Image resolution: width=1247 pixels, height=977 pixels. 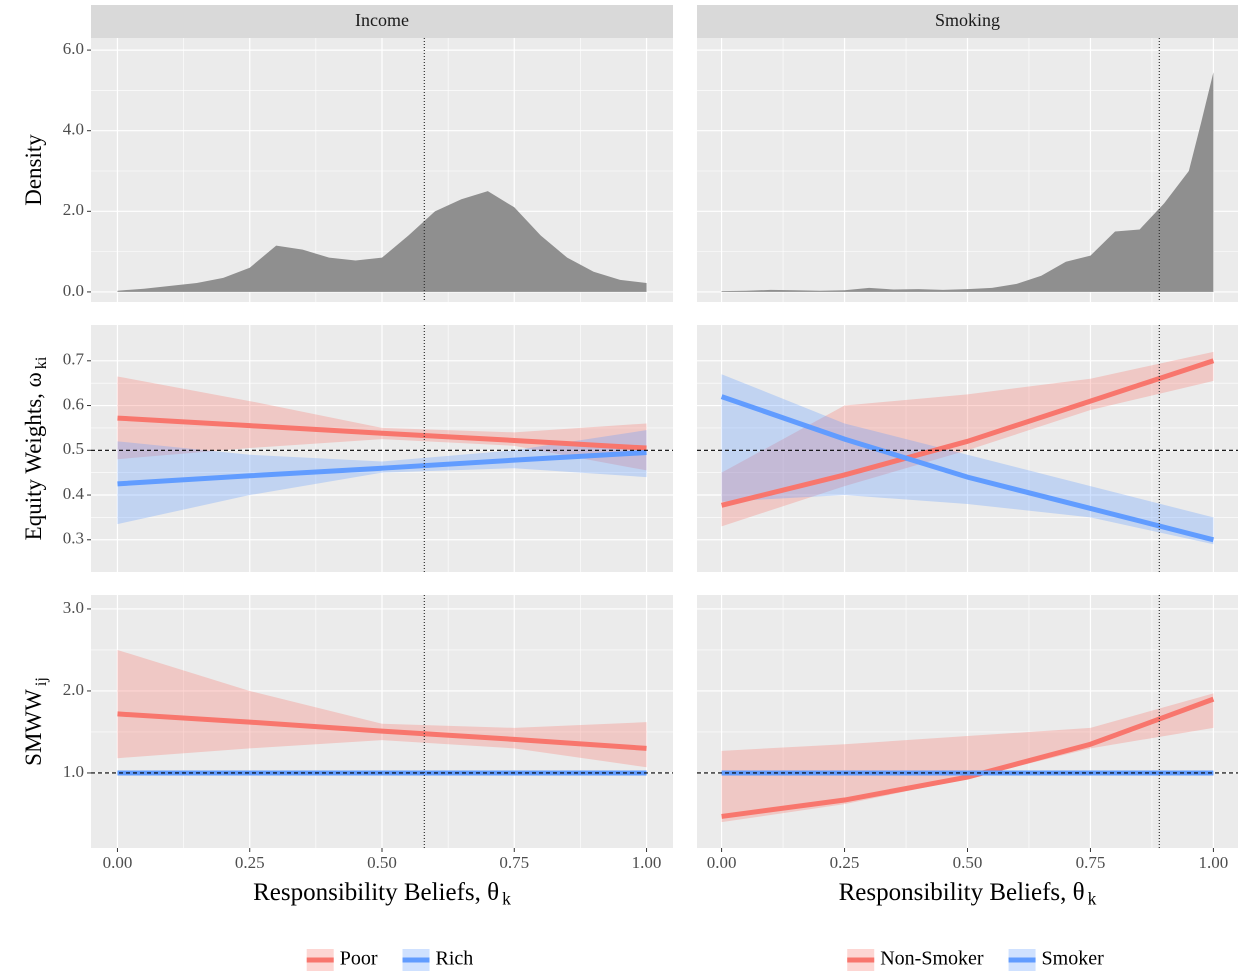 I want to click on legend: Poor Rich, so click(x=390, y=959).